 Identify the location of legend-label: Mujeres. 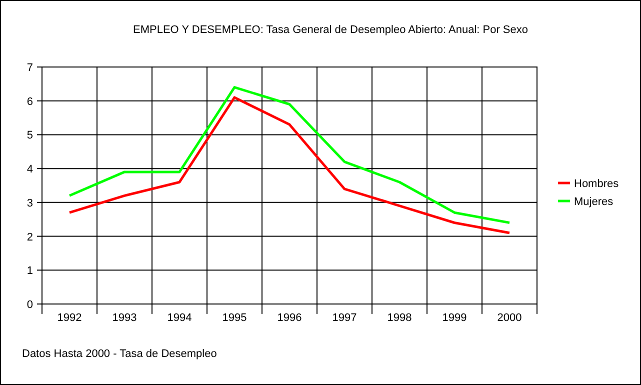
(594, 202).